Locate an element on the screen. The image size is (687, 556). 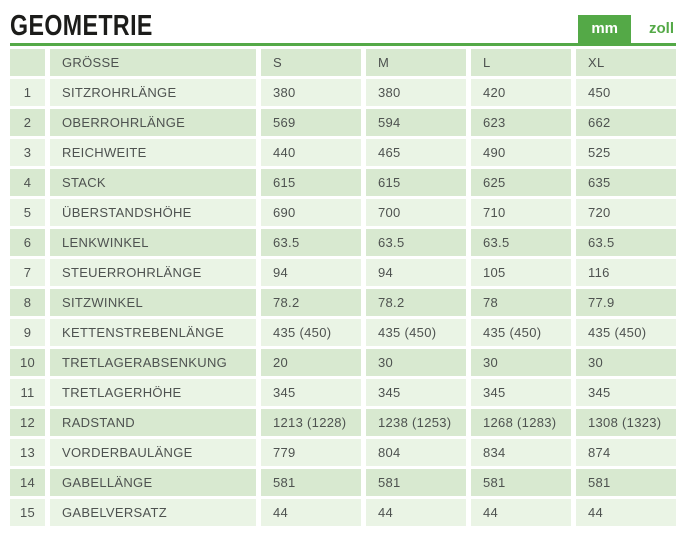
value-cell-m: 94 is located at coordinates (416, 272).